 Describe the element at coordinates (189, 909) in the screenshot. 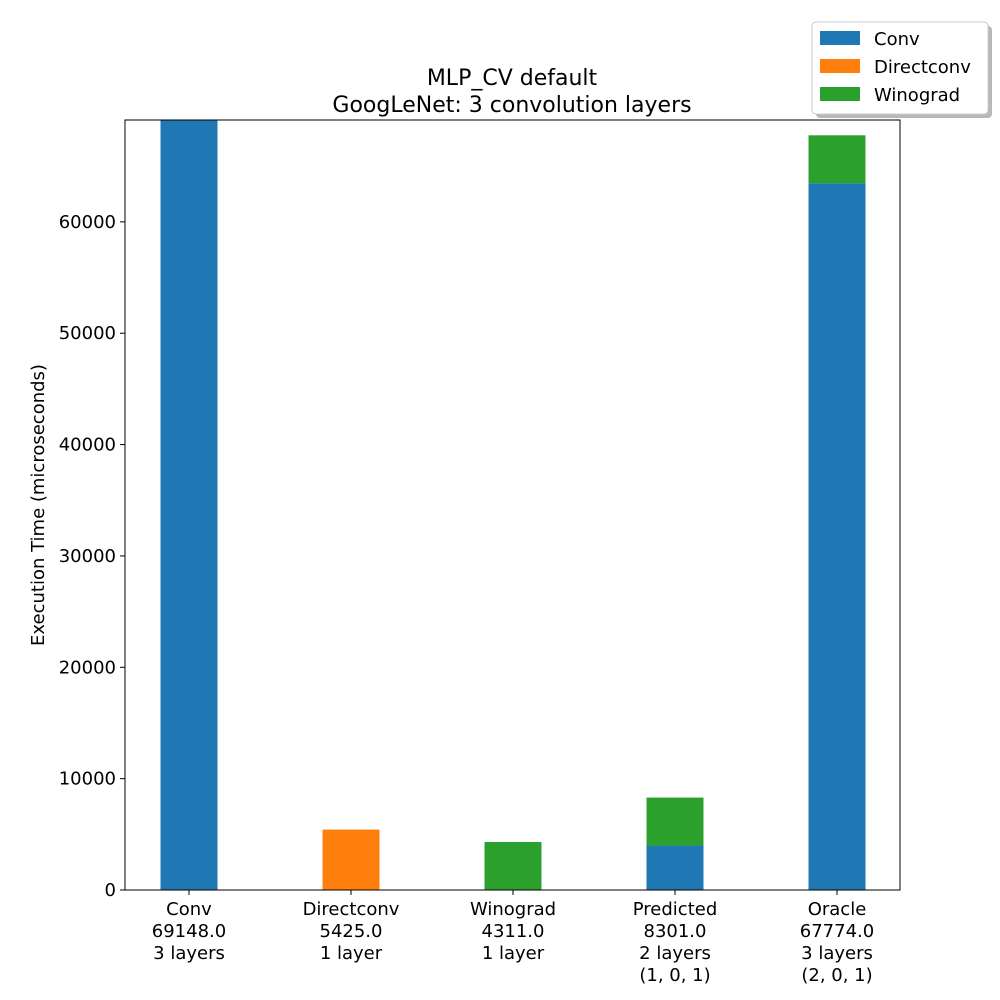

I see `x-tick-label: Conv` at that location.